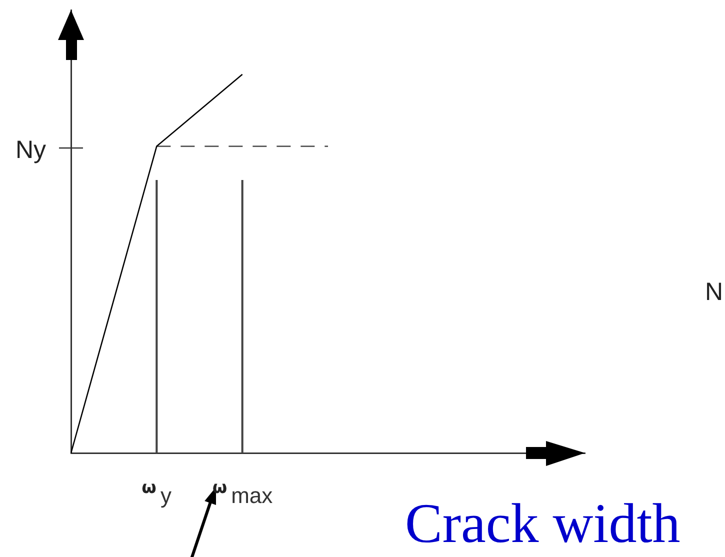  What do you see at coordinates (714, 292) in the screenshot?
I see `text: N` at bounding box center [714, 292].